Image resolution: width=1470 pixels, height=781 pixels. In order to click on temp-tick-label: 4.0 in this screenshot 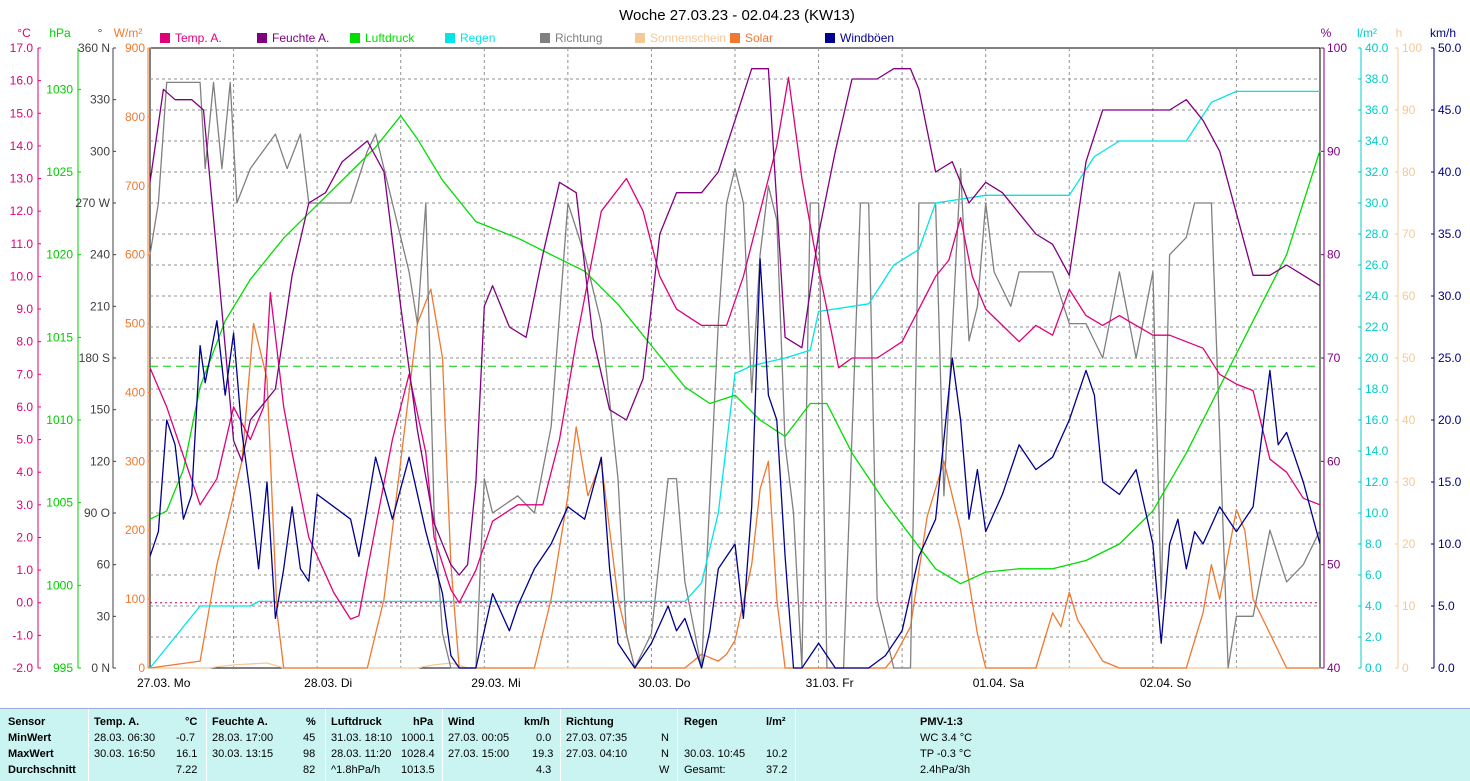, I will do `click(24, 472)`.